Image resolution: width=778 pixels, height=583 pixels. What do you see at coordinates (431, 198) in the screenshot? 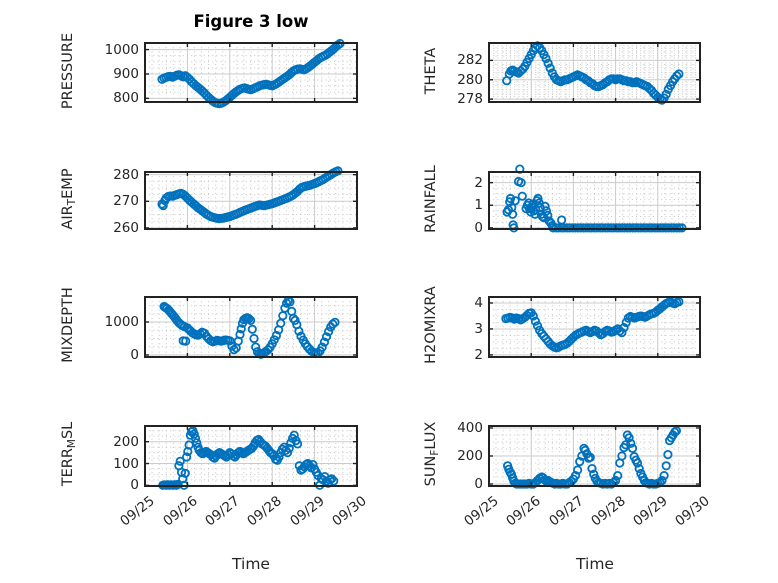
I see `ylabel-text: RAINFALL` at bounding box center [431, 198].